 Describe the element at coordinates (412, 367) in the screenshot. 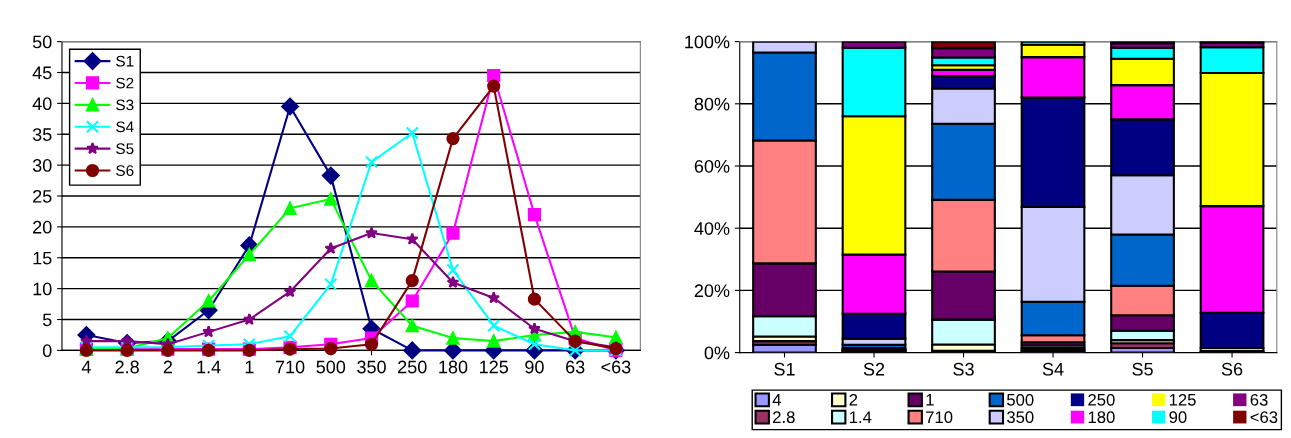

I see `x-tick-label: 250` at that location.